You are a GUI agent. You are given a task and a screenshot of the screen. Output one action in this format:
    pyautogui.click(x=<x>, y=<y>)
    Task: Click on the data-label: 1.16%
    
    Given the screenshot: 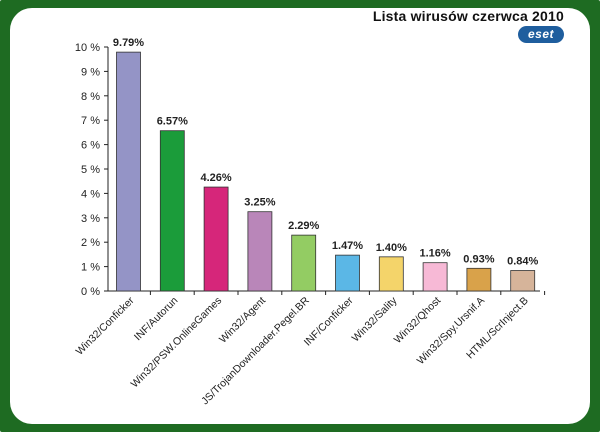 What is the action you would take?
    pyautogui.click(x=434, y=254)
    